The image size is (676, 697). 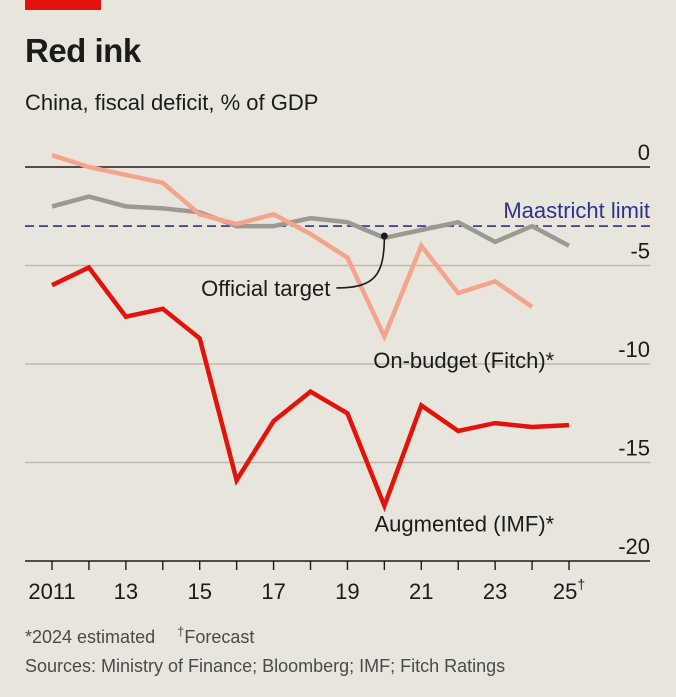 What do you see at coordinates (199, 591) in the screenshot?
I see `x-tick-label: 15` at bounding box center [199, 591].